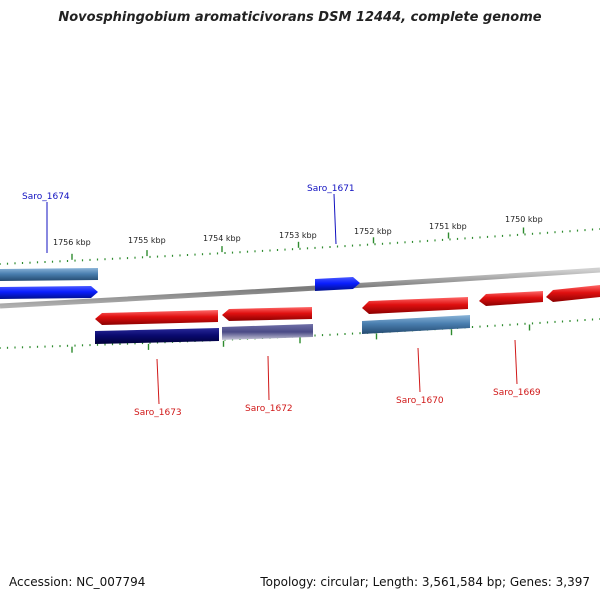 The height and width of the screenshot is (600, 600). Describe the element at coordinates (158, 413) in the screenshot. I see `gene-saro-1673-label: Saro_1673` at that location.